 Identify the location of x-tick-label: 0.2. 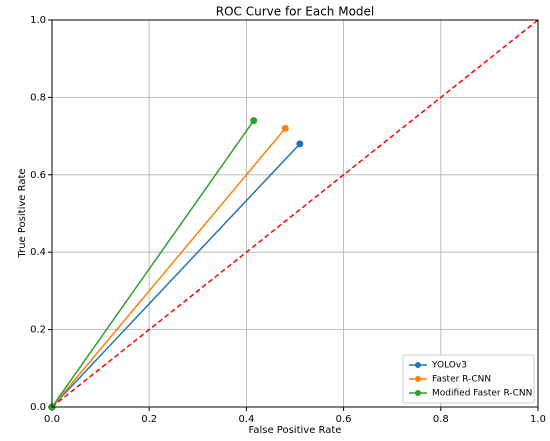
(149, 419).